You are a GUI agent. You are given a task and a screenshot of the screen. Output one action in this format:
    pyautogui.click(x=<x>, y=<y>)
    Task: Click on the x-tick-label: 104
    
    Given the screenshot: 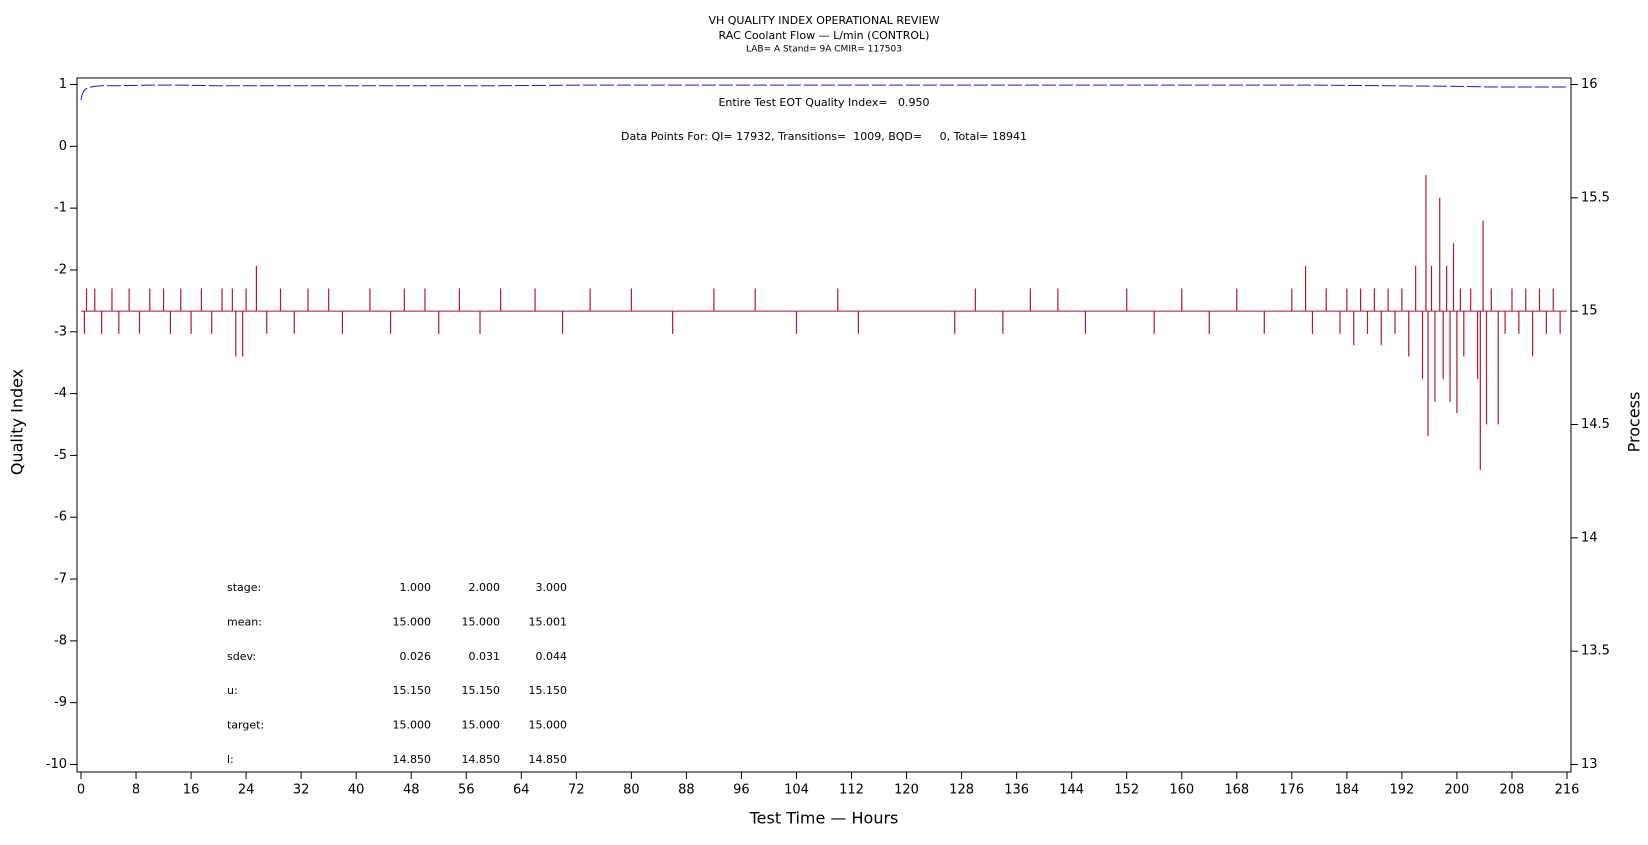 What is the action you would take?
    pyautogui.click(x=796, y=790)
    